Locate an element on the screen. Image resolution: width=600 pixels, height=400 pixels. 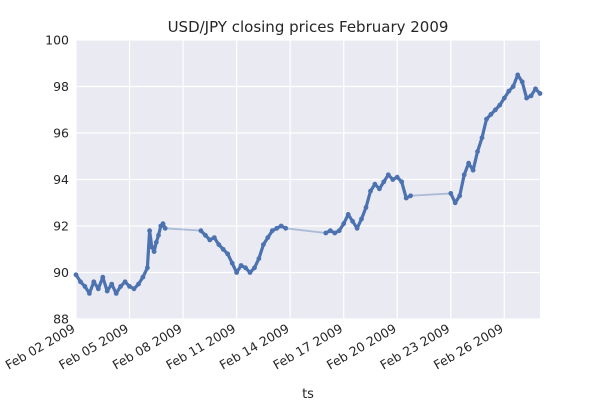
chart-title: USD/JPY closing prices February 2009 is located at coordinates (308, 27).